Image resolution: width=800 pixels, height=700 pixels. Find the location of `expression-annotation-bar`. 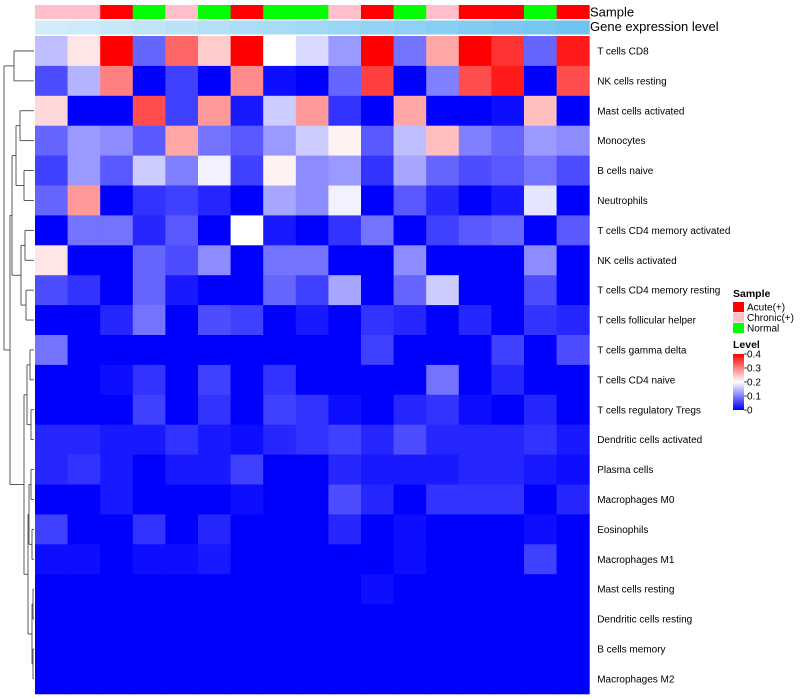

expression-annotation-bar is located at coordinates (312, 27).